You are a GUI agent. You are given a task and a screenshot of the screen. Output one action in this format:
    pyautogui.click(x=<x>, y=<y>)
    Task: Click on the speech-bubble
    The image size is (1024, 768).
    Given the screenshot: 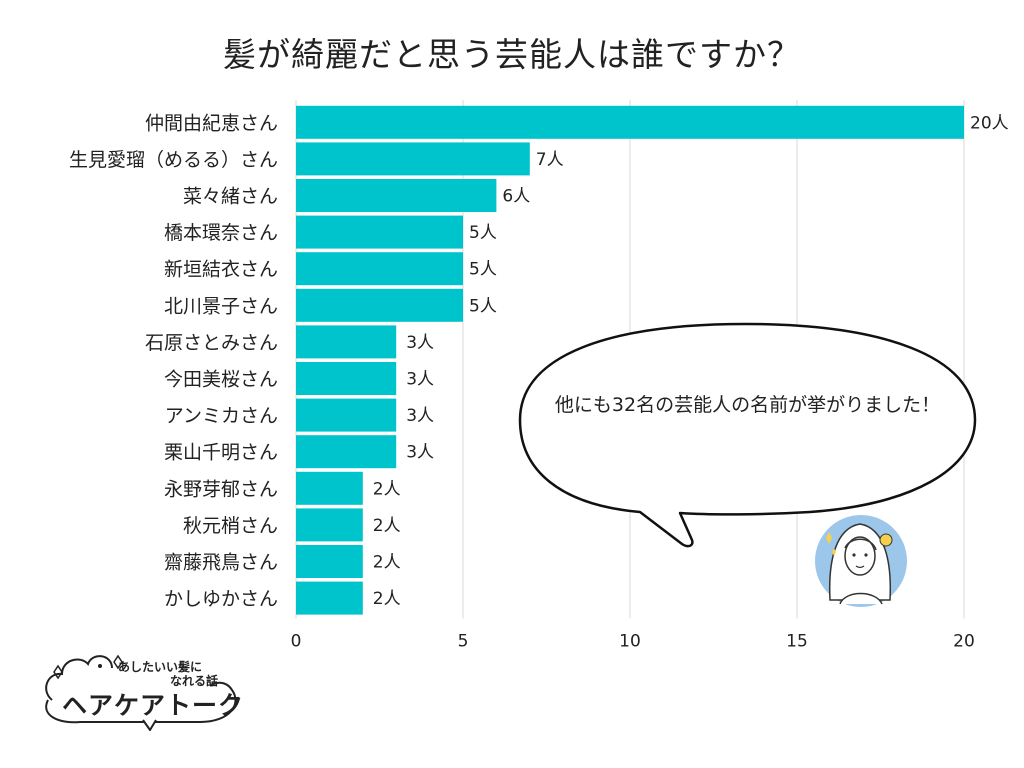 What is the action you would take?
    pyautogui.click(x=747, y=435)
    